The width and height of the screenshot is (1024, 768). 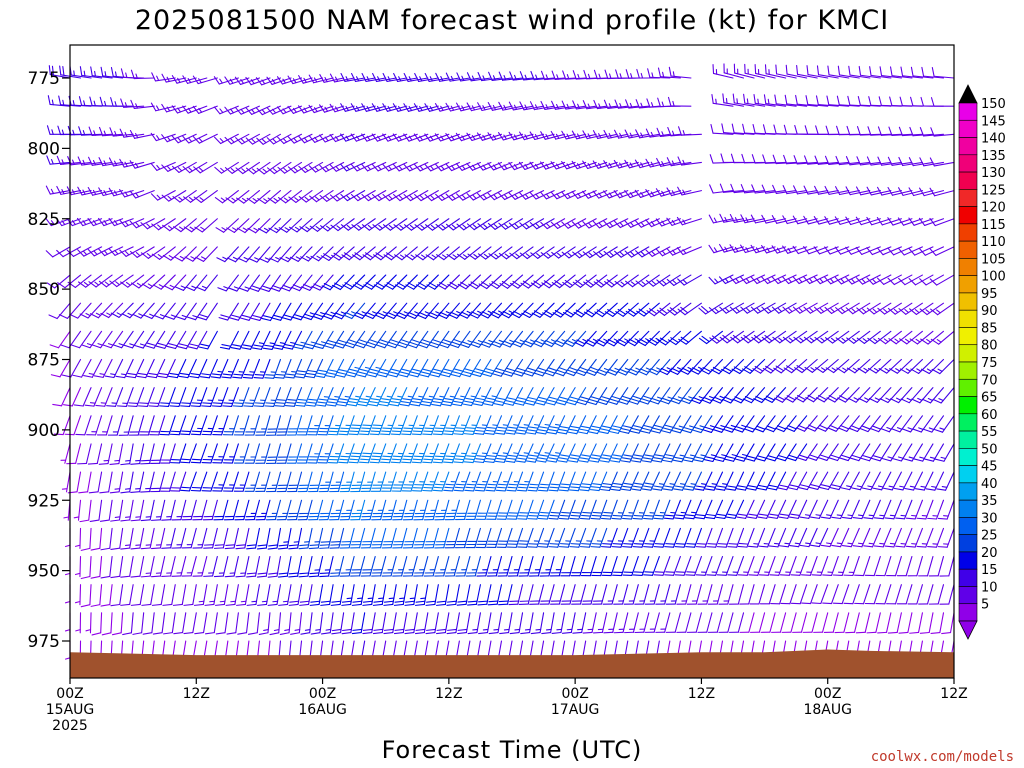 I want to click on x-tick-label: 12Z, so click(x=701, y=694).